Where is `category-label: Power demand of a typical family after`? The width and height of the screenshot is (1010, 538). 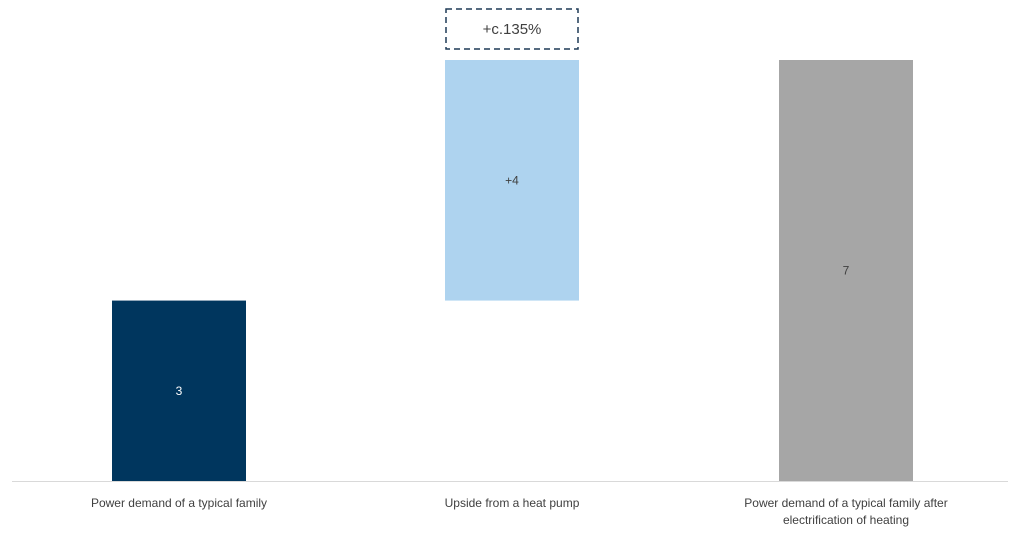
category-label: Power demand of a typical family after is located at coordinates (845, 503).